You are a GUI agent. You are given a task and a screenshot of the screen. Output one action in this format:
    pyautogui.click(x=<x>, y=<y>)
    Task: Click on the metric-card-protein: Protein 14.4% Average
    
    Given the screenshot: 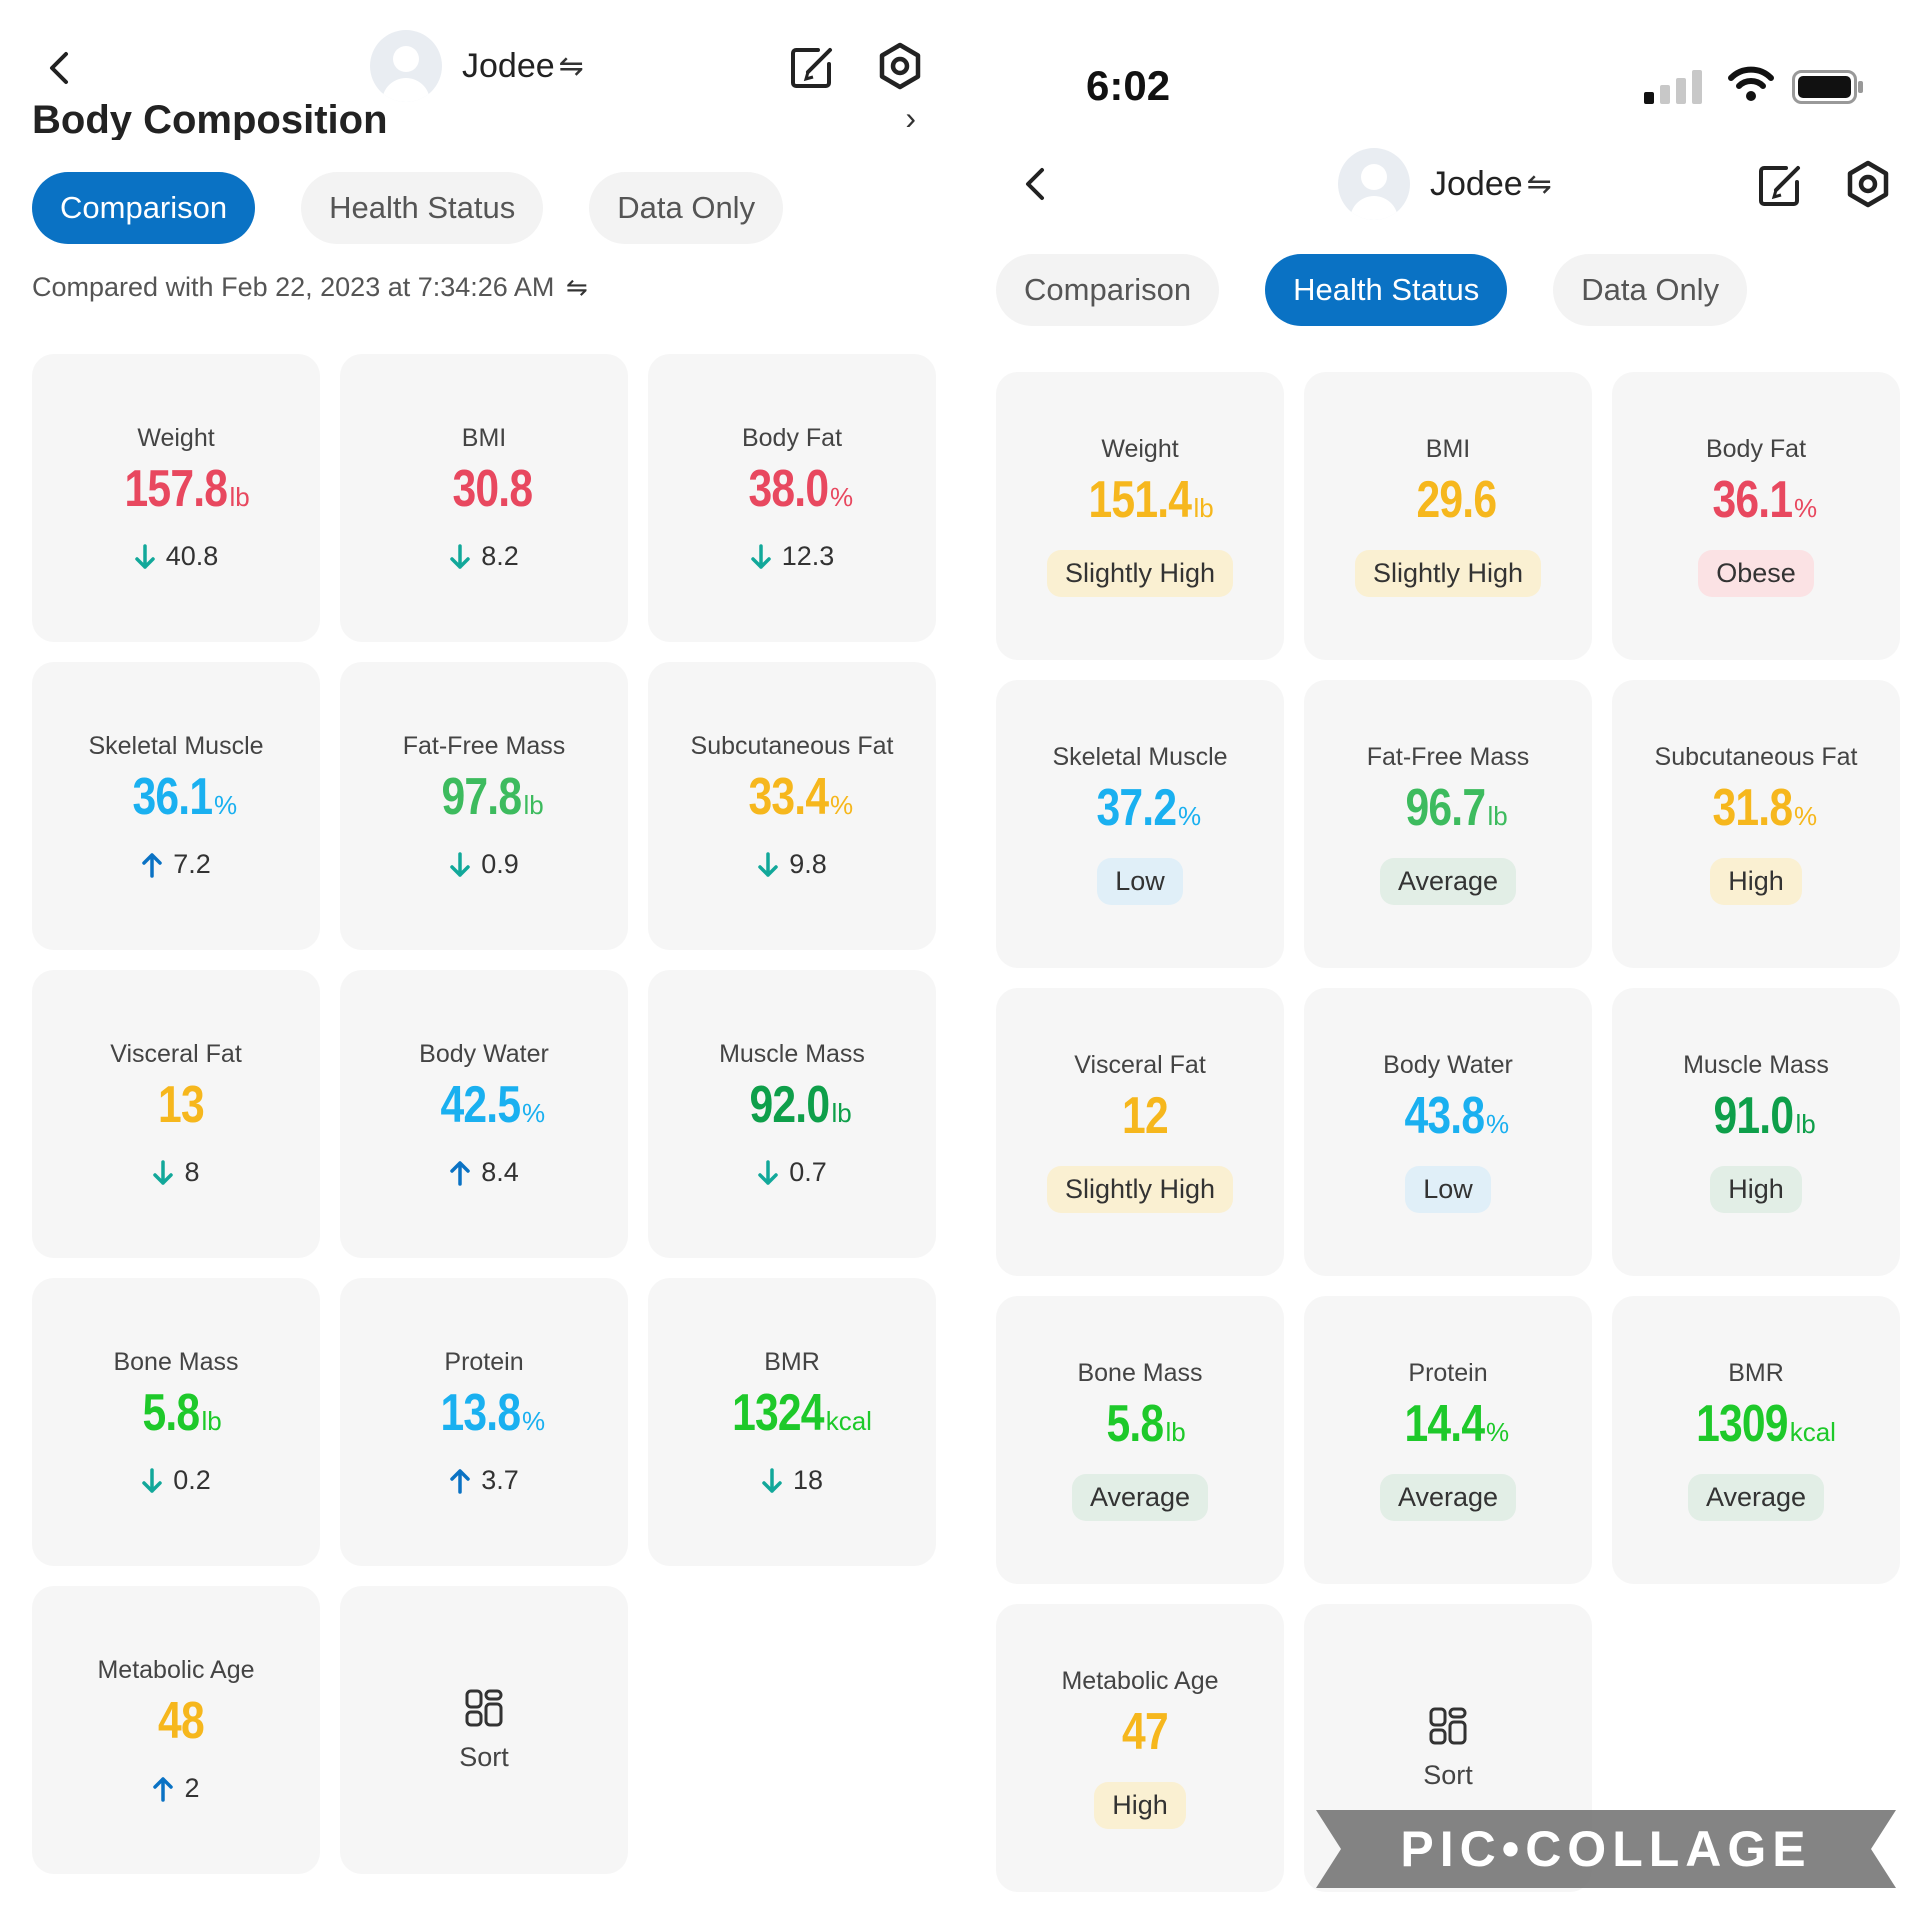 What is the action you would take?
    pyautogui.click(x=1448, y=1440)
    